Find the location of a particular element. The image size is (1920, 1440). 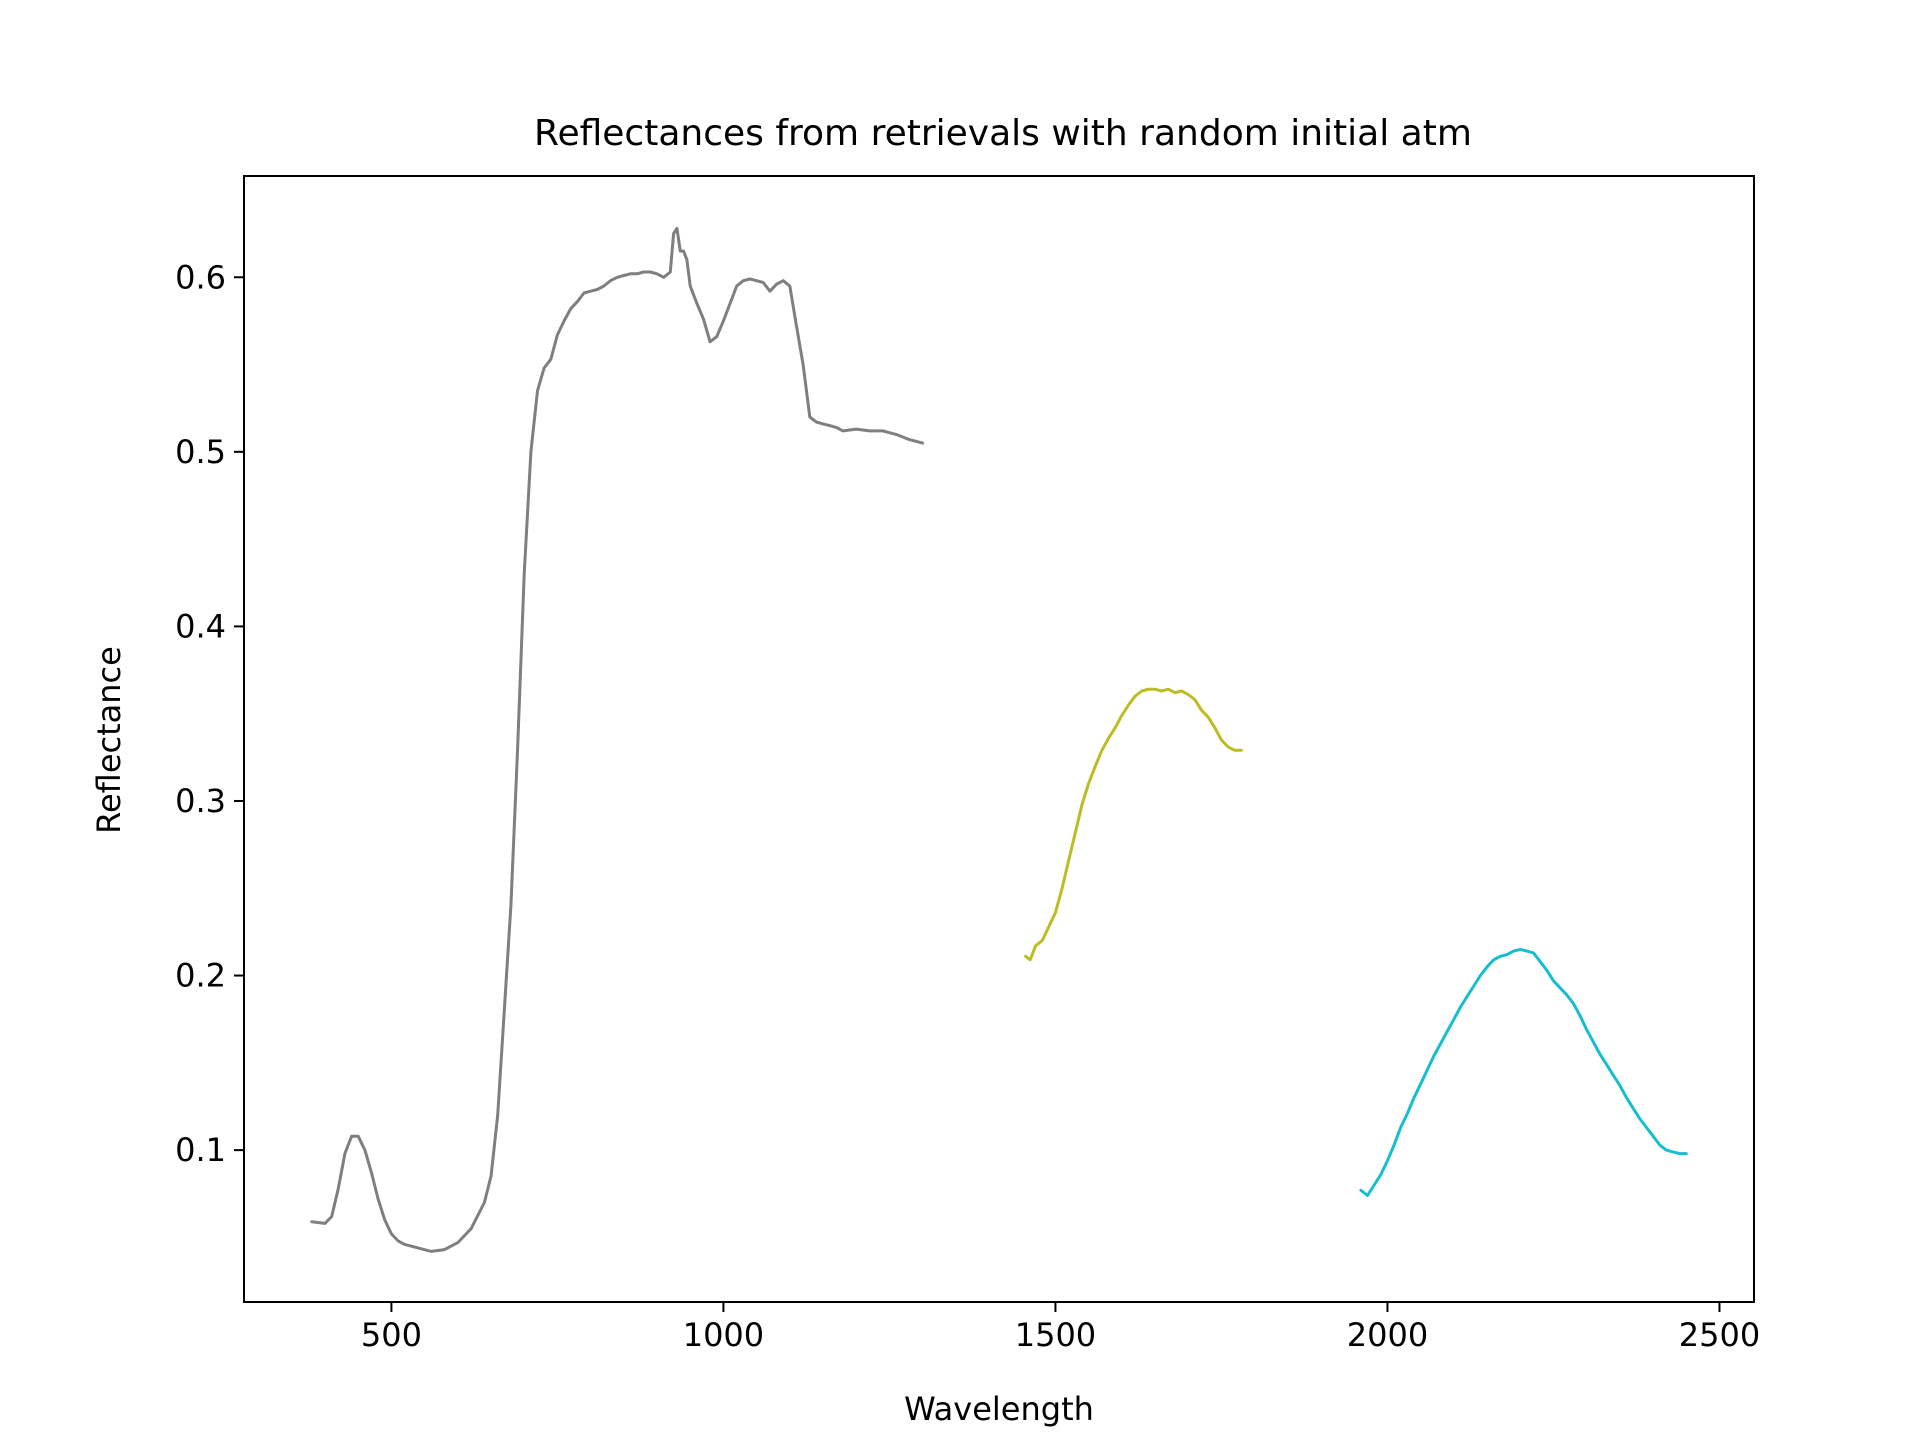

y-axis-ticks: 0.1 0.2 0.3 0.4 0.5 0.6 is located at coordinates (209, 713).